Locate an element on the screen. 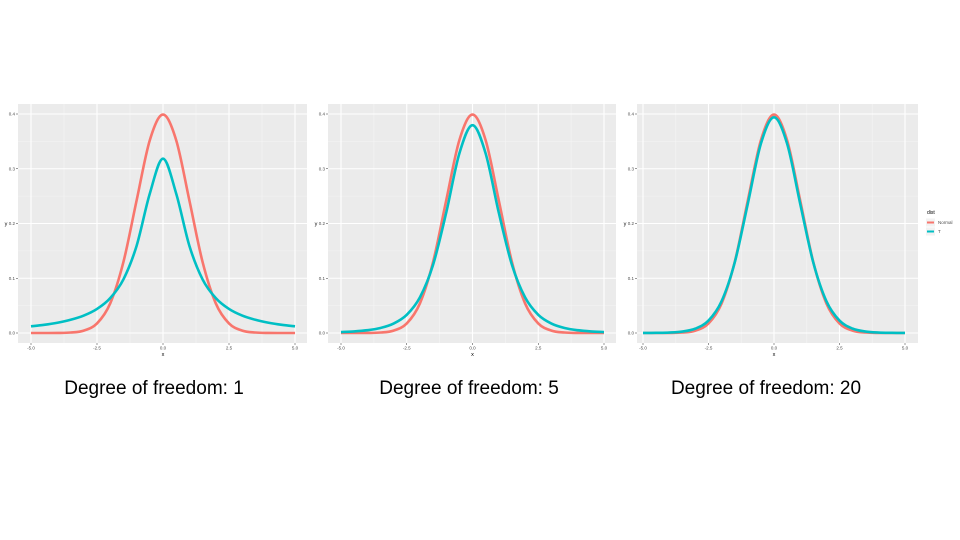  panel-2: -5.0 -2.5 0.0 2.5 5.0 0.0 0.1 0.2 0.3 0.4 x y is located at coordinates (465, 231).